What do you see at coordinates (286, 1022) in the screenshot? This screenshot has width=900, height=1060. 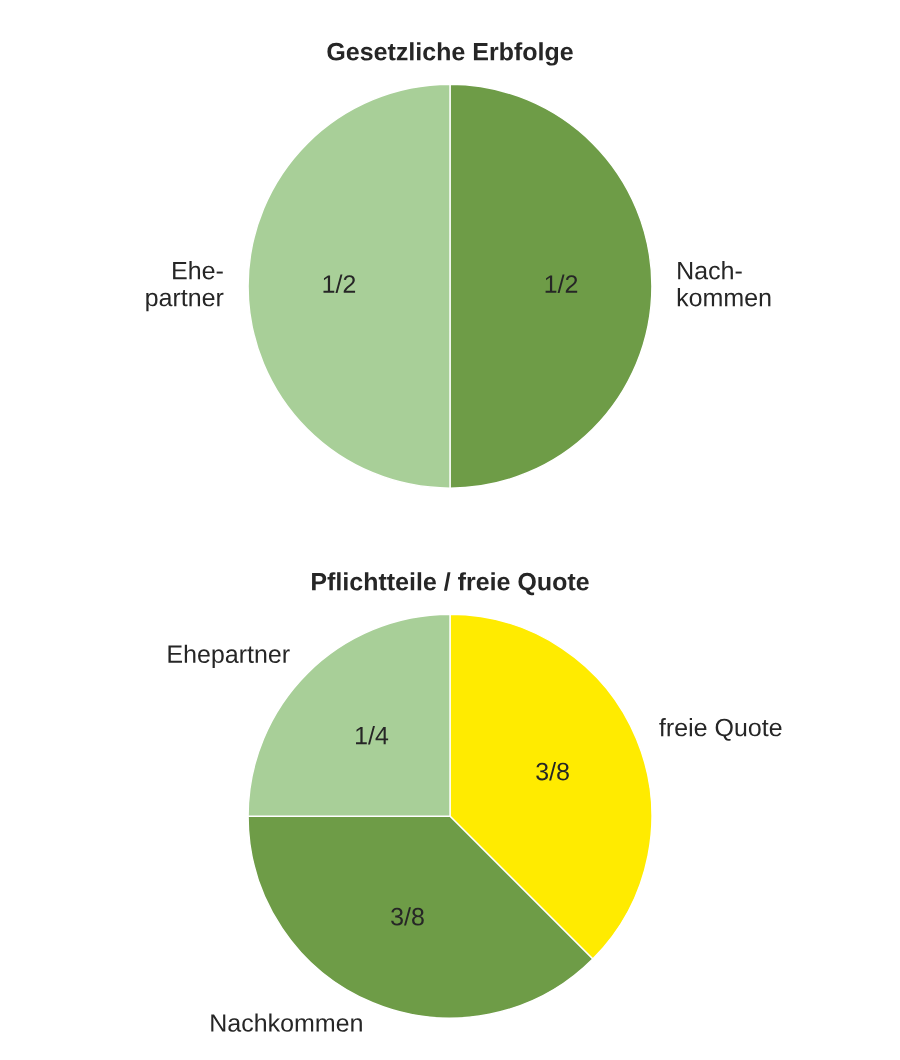 I see `slice-label: Nachkommen` at bounding box center [286, 1022].